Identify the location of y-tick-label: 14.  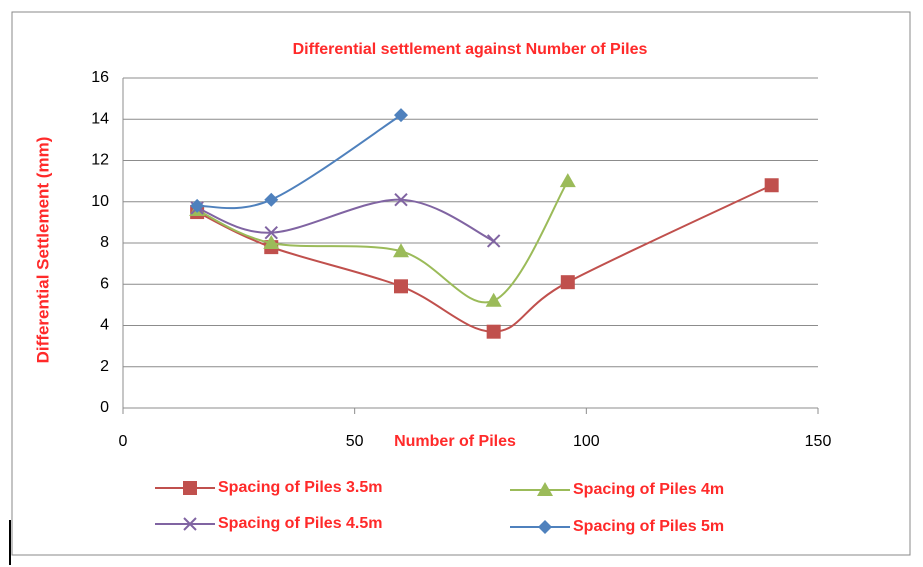
(100, 118).